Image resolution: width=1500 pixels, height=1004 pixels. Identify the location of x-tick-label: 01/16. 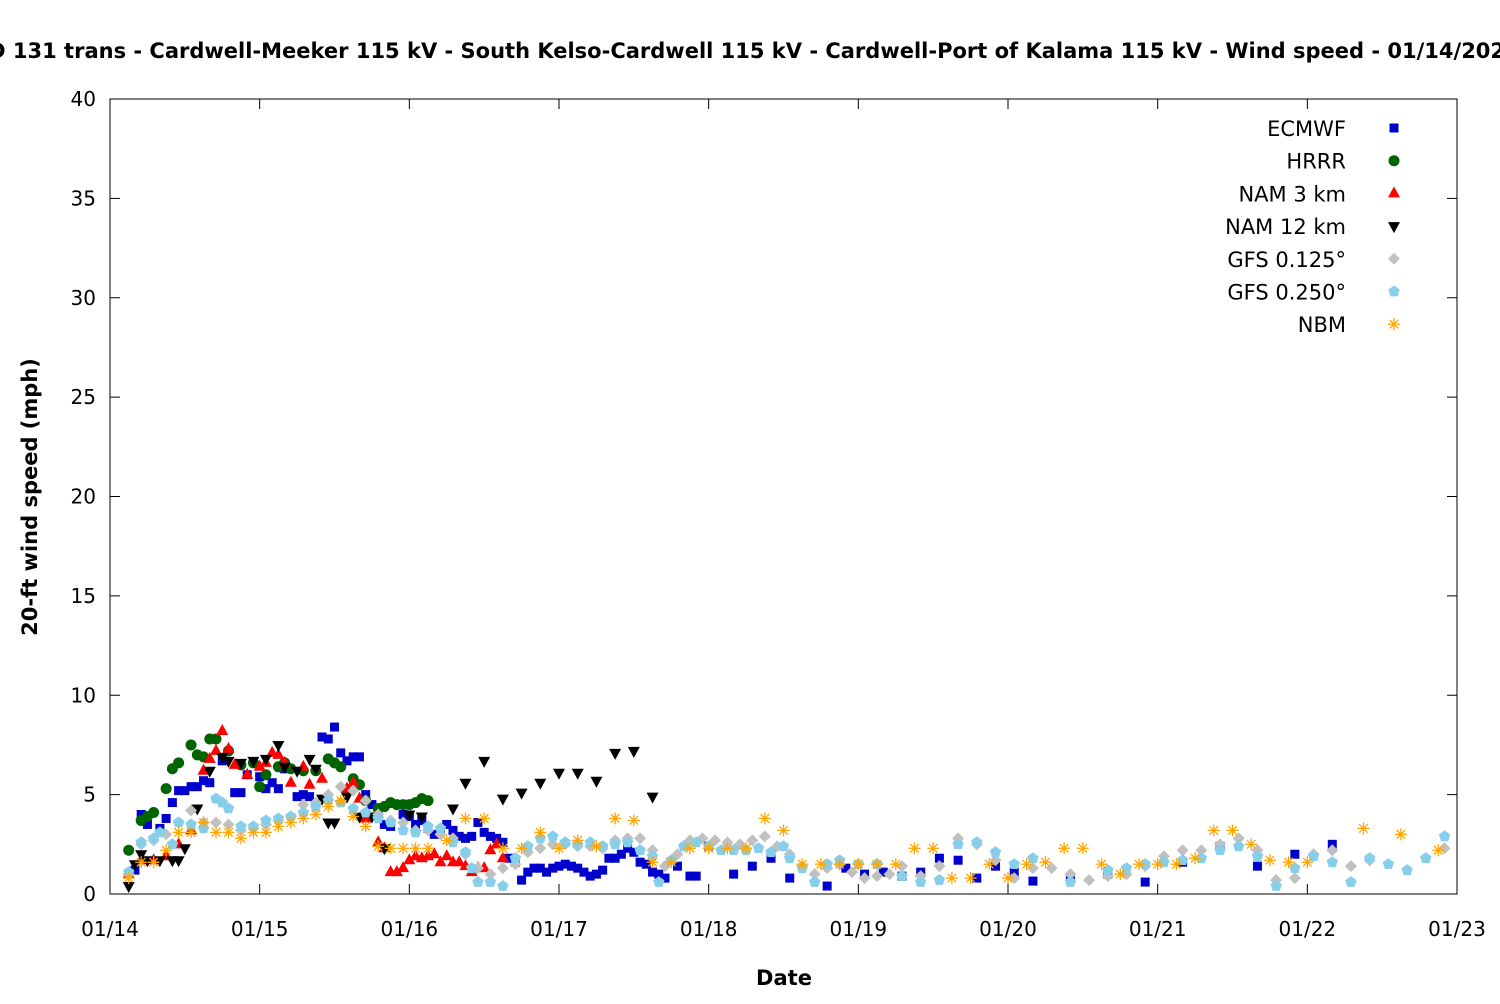
(410, 929).